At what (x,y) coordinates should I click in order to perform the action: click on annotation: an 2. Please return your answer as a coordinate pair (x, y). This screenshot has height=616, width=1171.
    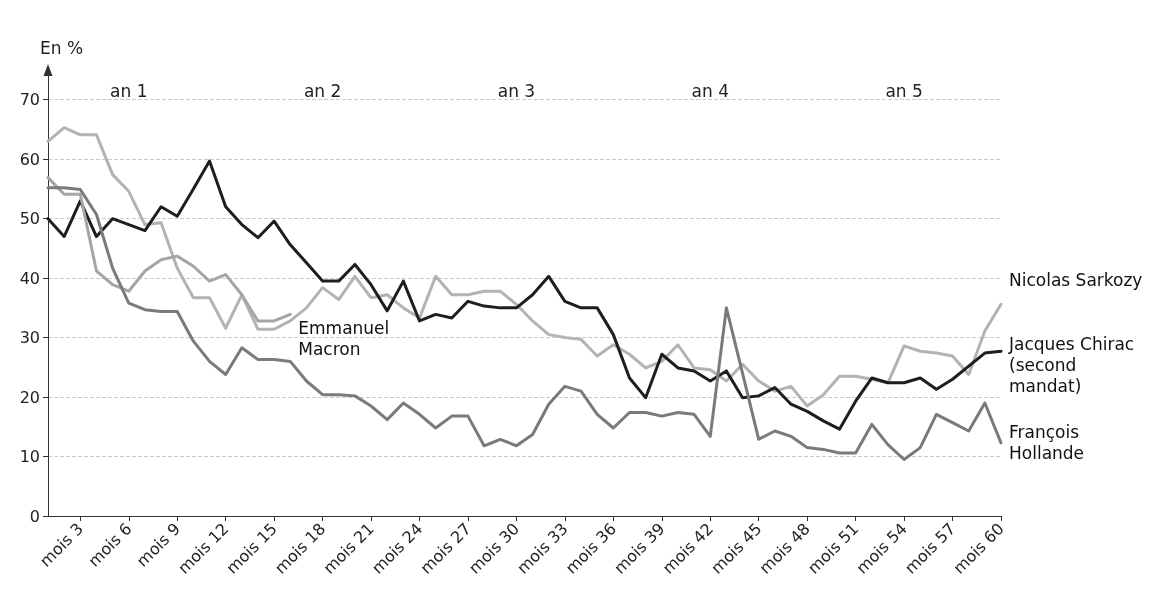
    Looking at the image, I should click on (322, 90).